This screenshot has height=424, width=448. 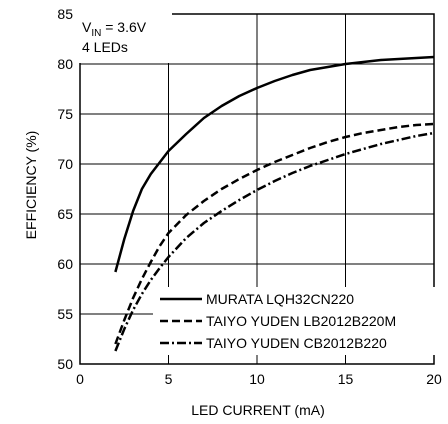 I want to click on y-tick-label: 80, so click(x=65, y=64).